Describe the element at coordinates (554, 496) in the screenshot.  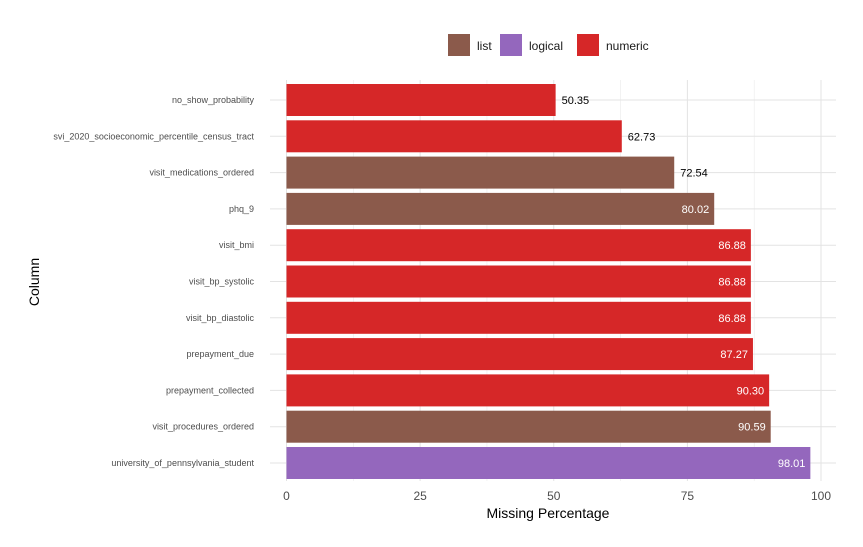
I see `x-tick-label: 50` at that location.